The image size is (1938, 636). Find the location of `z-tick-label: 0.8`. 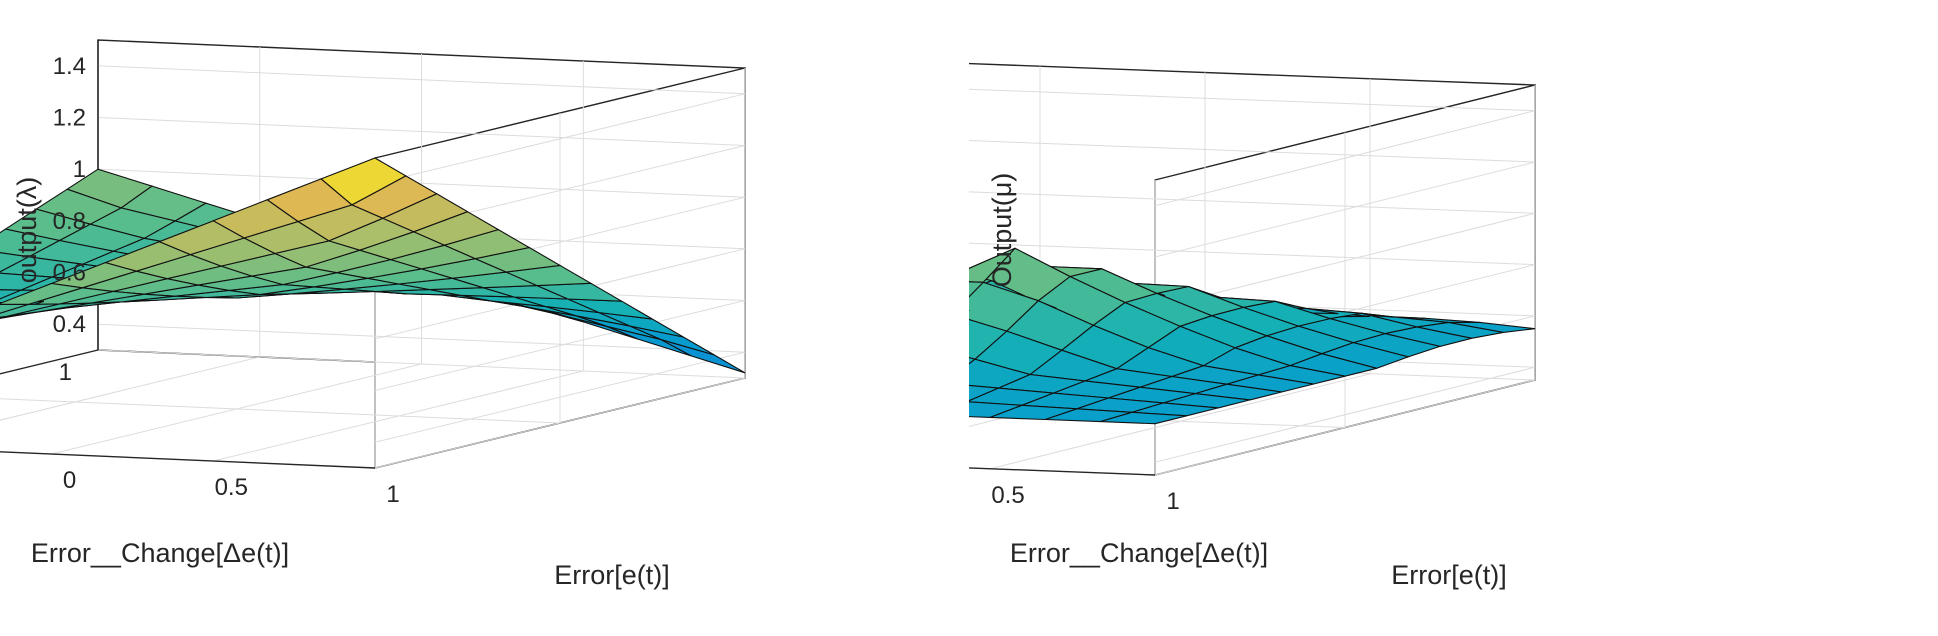

z-tick-label: 0.8 is located at coordinates (69, 221).